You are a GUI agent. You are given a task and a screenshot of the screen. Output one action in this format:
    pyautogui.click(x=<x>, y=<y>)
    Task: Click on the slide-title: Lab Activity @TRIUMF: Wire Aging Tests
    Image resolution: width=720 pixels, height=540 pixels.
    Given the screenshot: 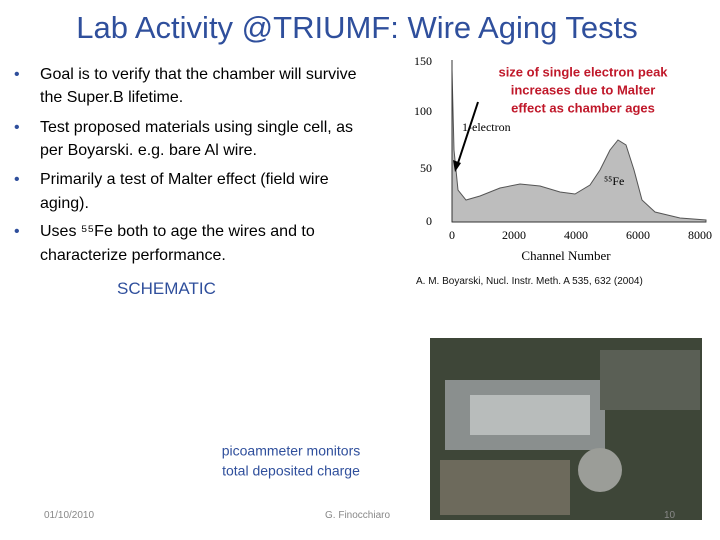 What is the action you would take?
    pyautogui.click(x=357, y=27)
    